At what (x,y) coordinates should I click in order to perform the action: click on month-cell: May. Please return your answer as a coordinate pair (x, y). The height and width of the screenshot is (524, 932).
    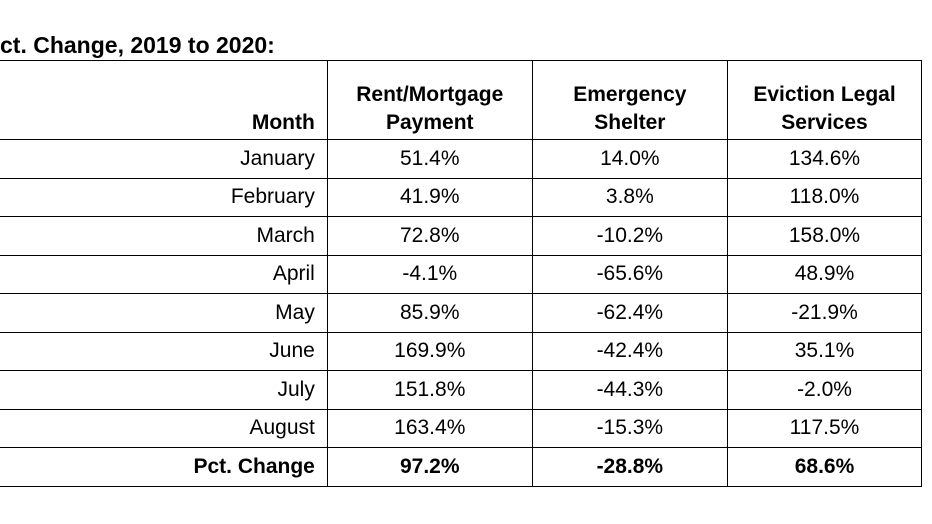
    Looking at the image, I should click on (164, 313).